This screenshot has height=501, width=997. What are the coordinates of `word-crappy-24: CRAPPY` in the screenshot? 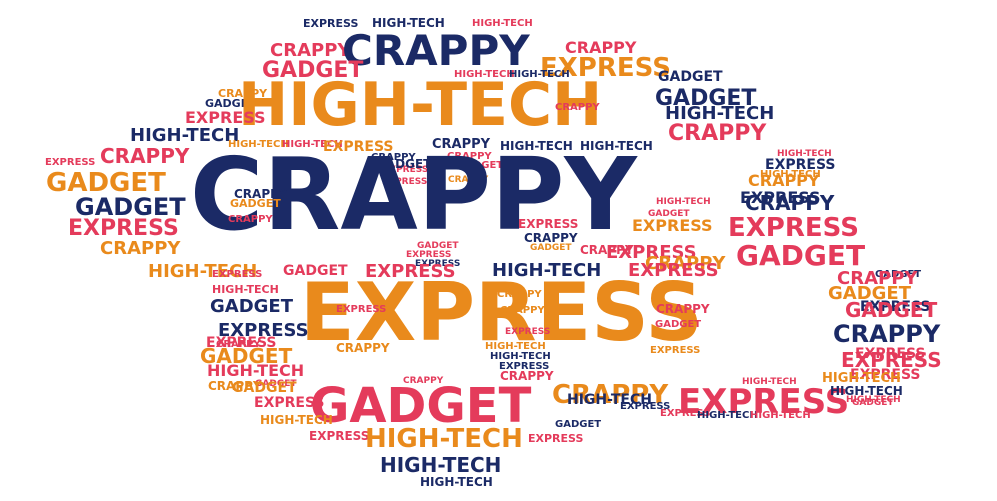 It's located at (461, 144).